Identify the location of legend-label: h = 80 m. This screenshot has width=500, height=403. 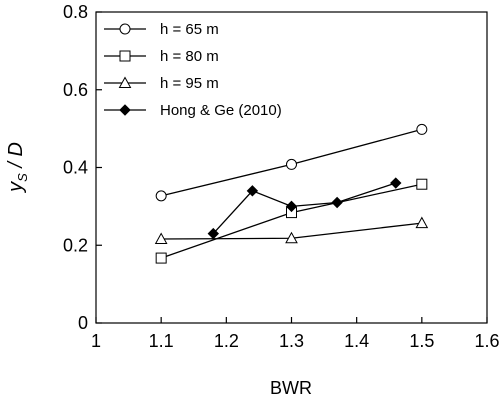
(189, 56).